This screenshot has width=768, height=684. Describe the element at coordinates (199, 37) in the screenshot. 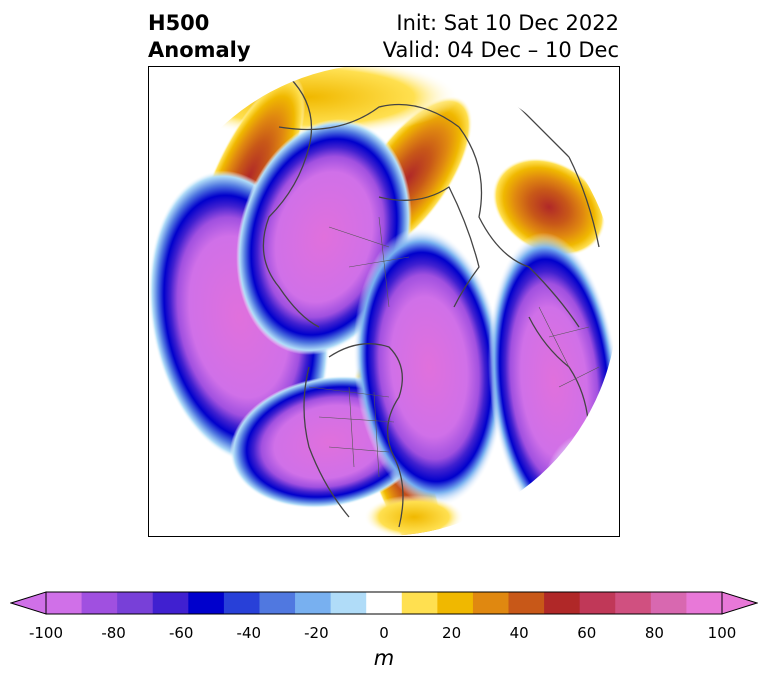

I see `map-title: H500 Anomaly` at that location.